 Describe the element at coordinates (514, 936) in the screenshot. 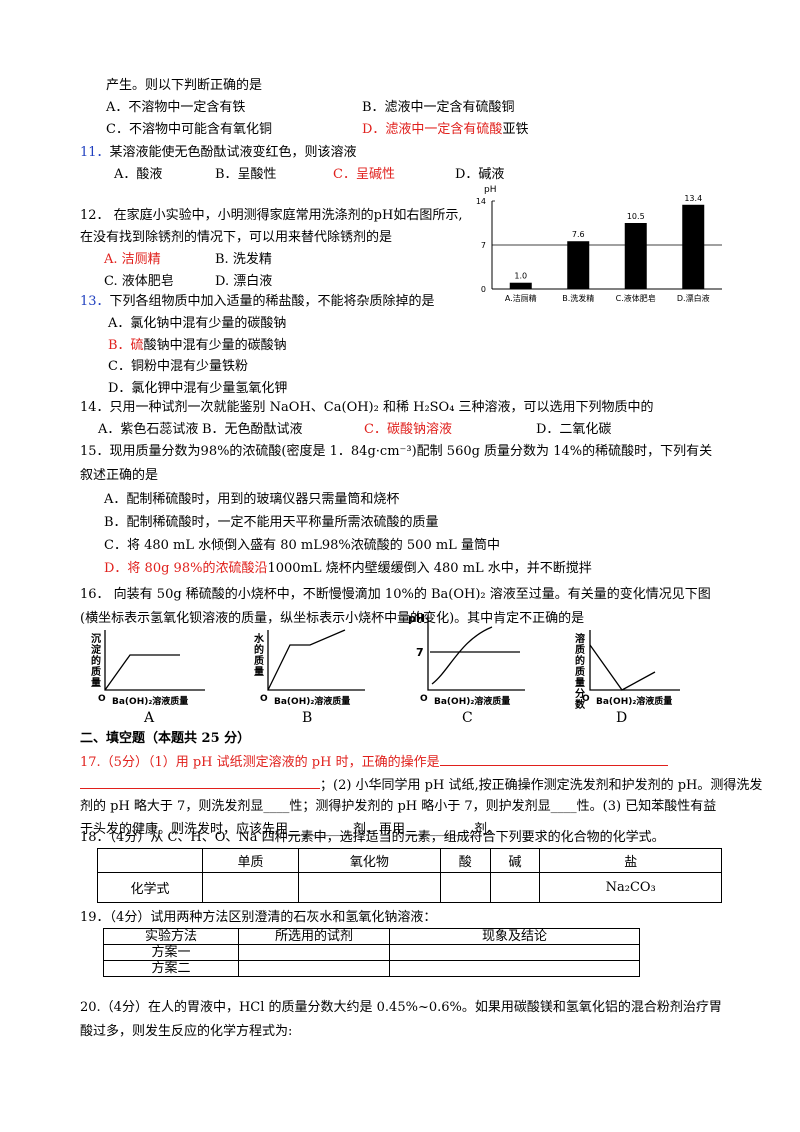

I see `cell: 现象及结论` at that location.